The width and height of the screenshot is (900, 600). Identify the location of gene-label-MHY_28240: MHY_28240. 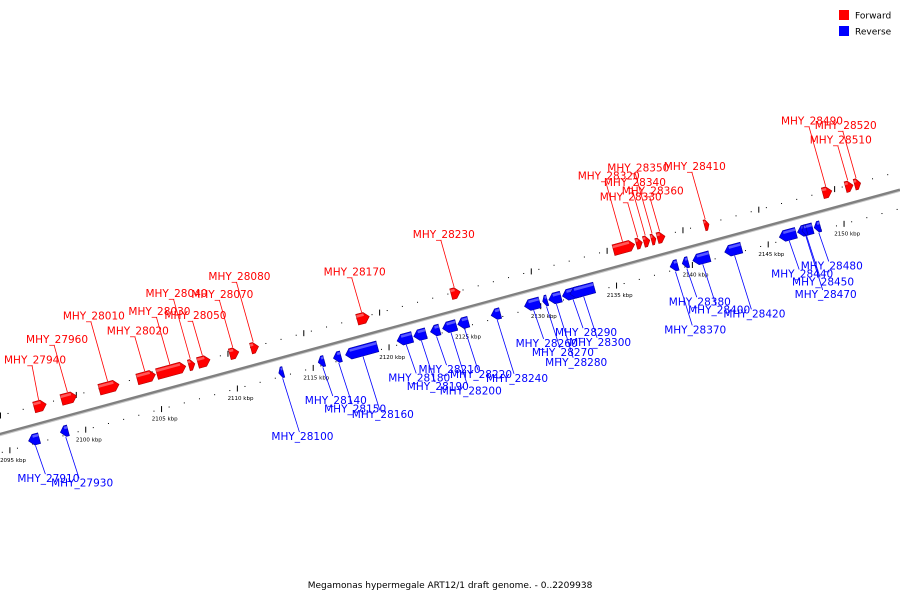
(517, 379).